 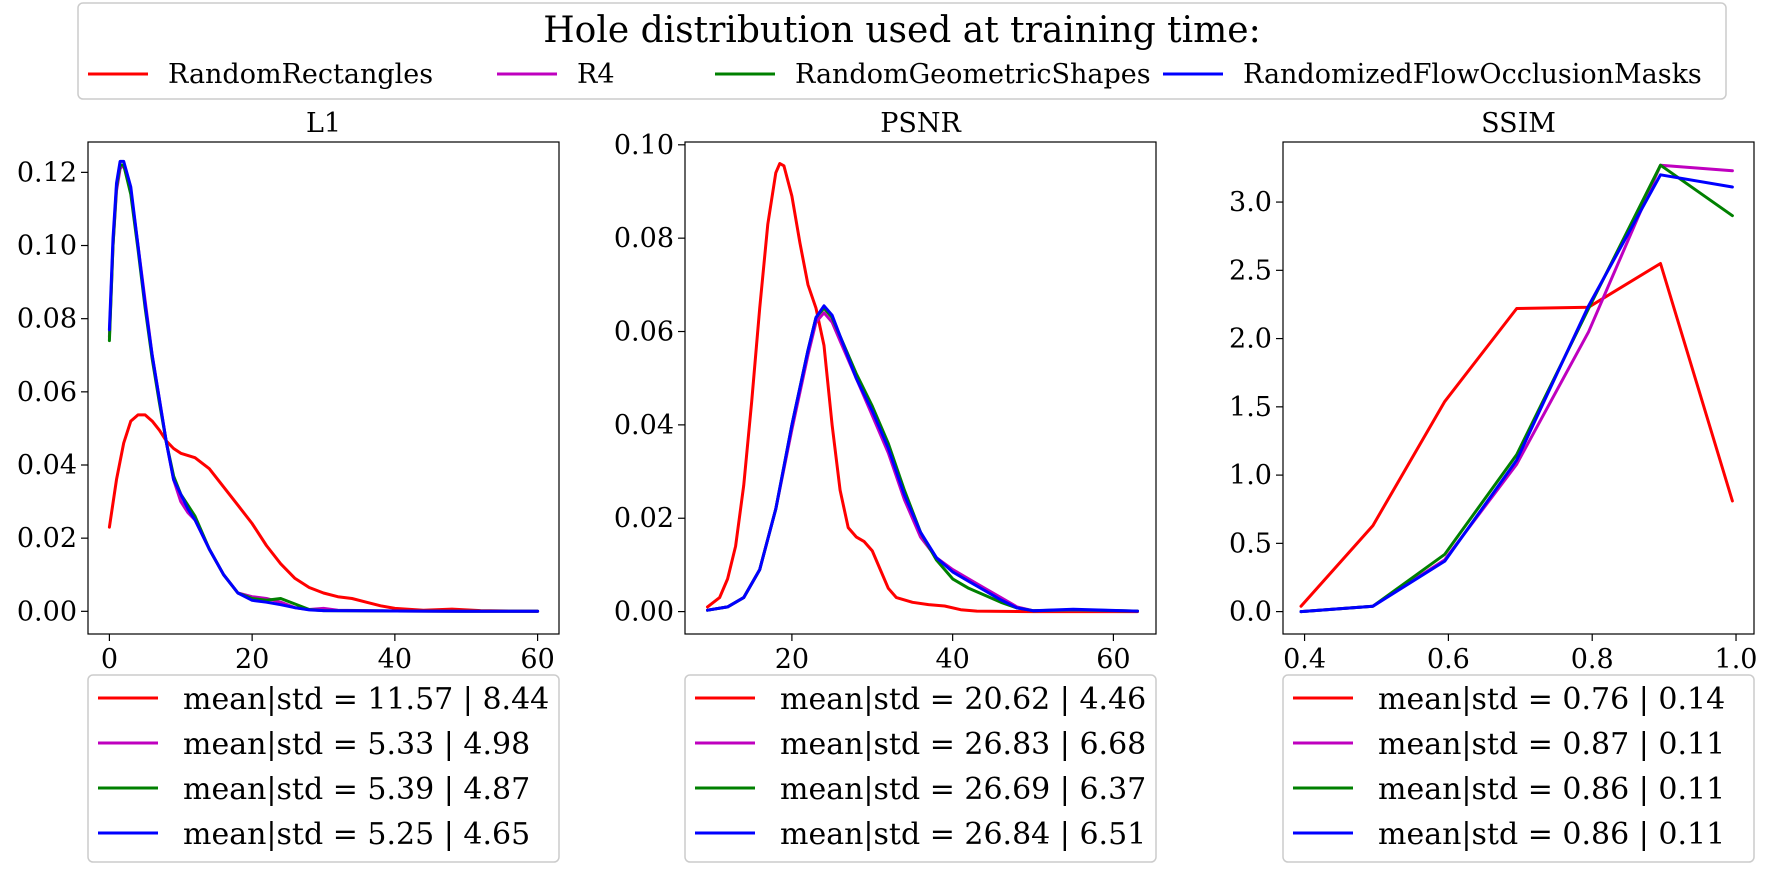 What do you see at coordinates (1551, 789) in the screenshot?
I see `panel-legend-label-2: mean|std = 0.86 | 0.11` at bounding box center [1551, 789].